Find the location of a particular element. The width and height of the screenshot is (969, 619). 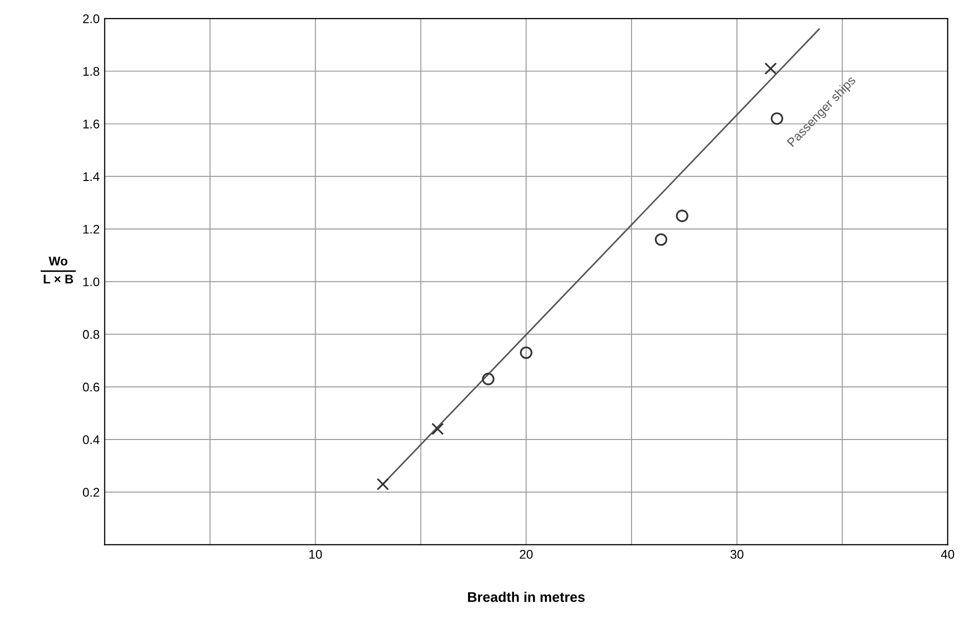

x-tick-label: 40 is located at coordinates (947, 554).